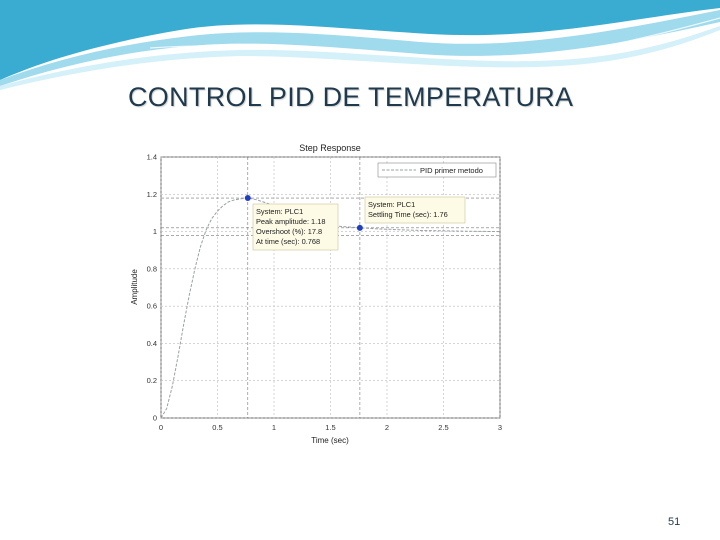 The image size is (720, 540). What do you see at coordinates (155, 418) in the screenshot?
I see `y-tick-label: 0` at bounding box center [155, 418].